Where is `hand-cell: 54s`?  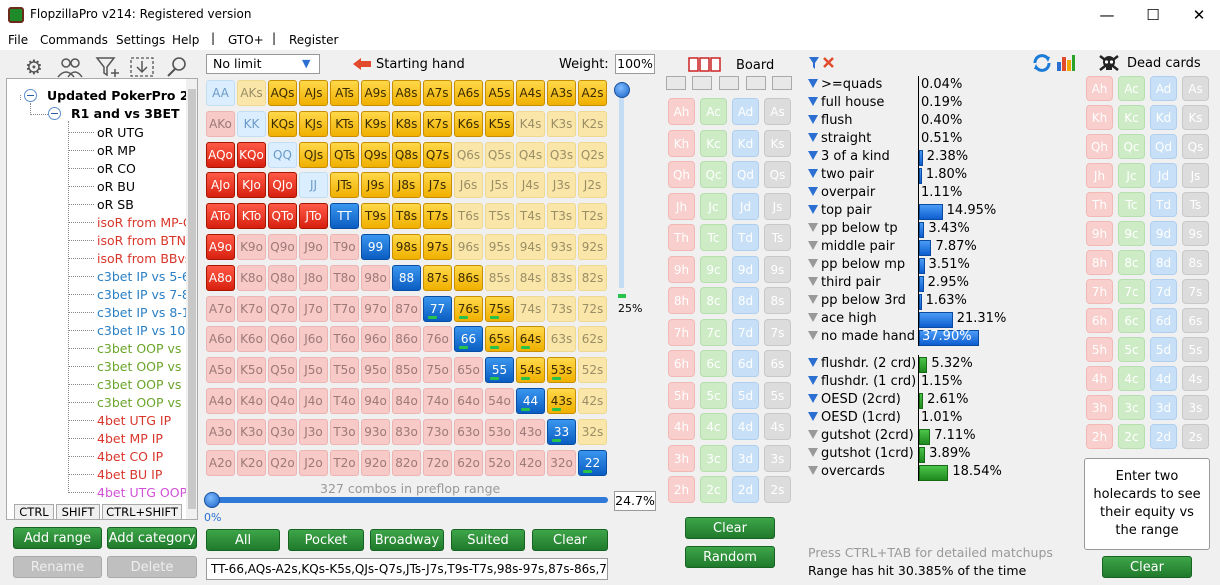
hand-cell: 54s is located at coordinates (530, 370).